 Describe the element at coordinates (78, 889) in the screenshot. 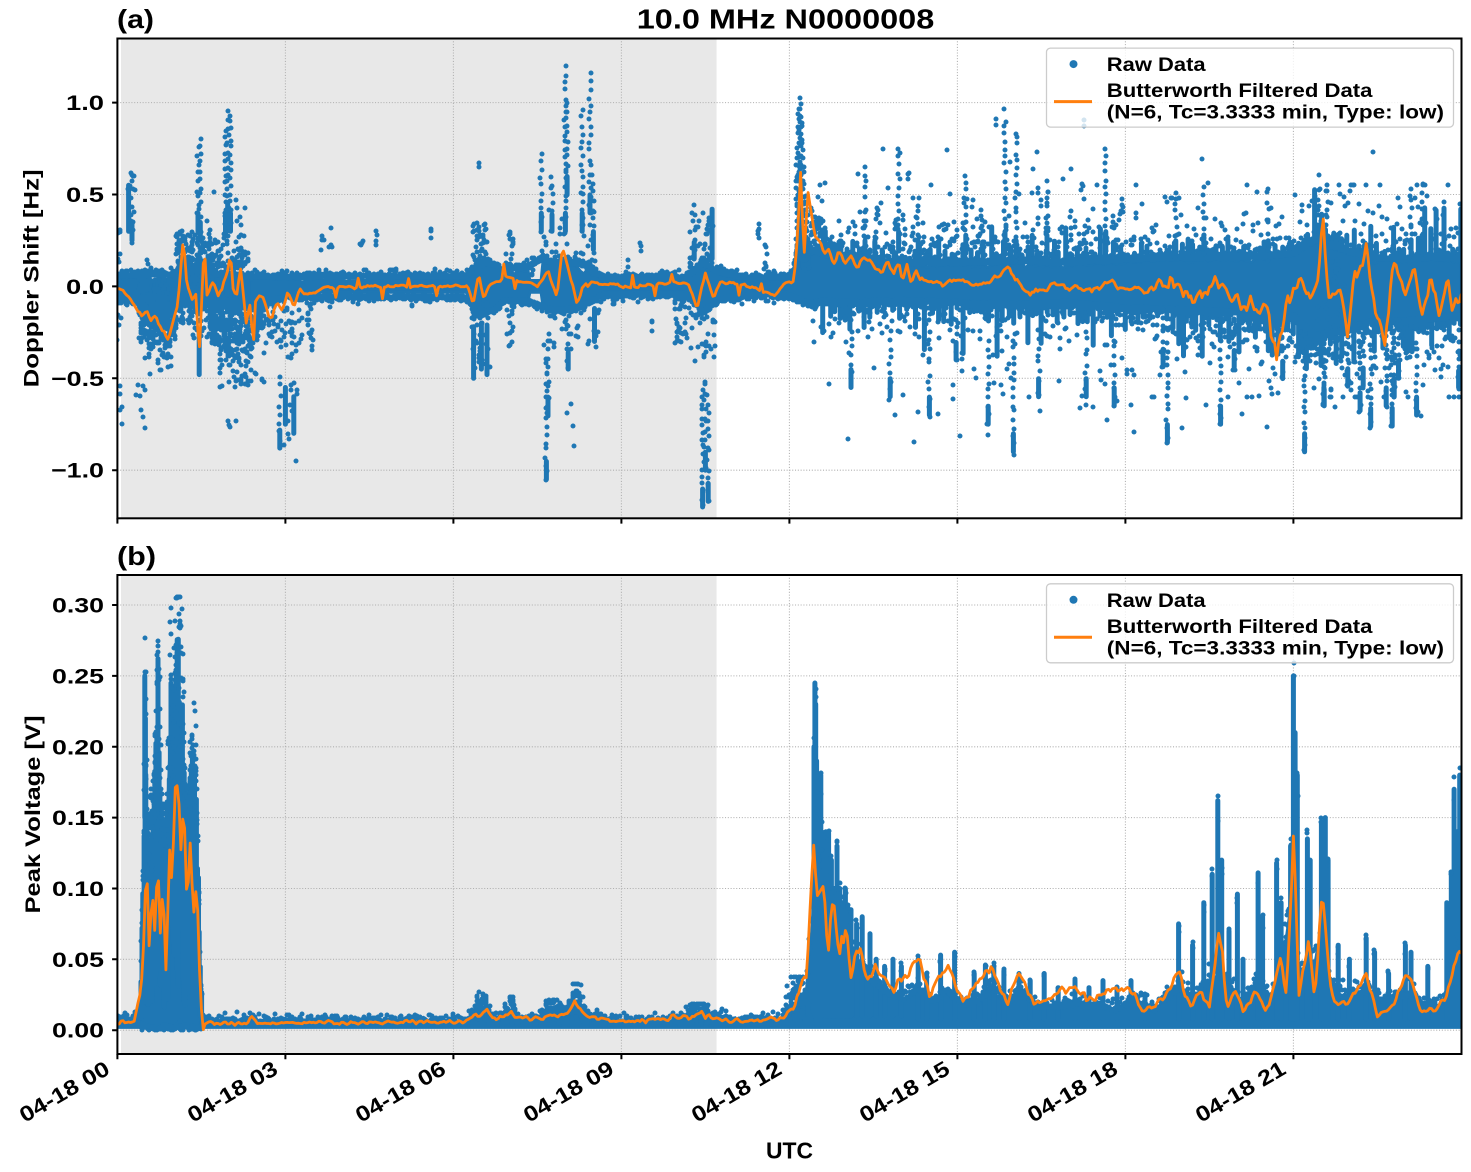

I see `svg-text: 0.10` at that location.